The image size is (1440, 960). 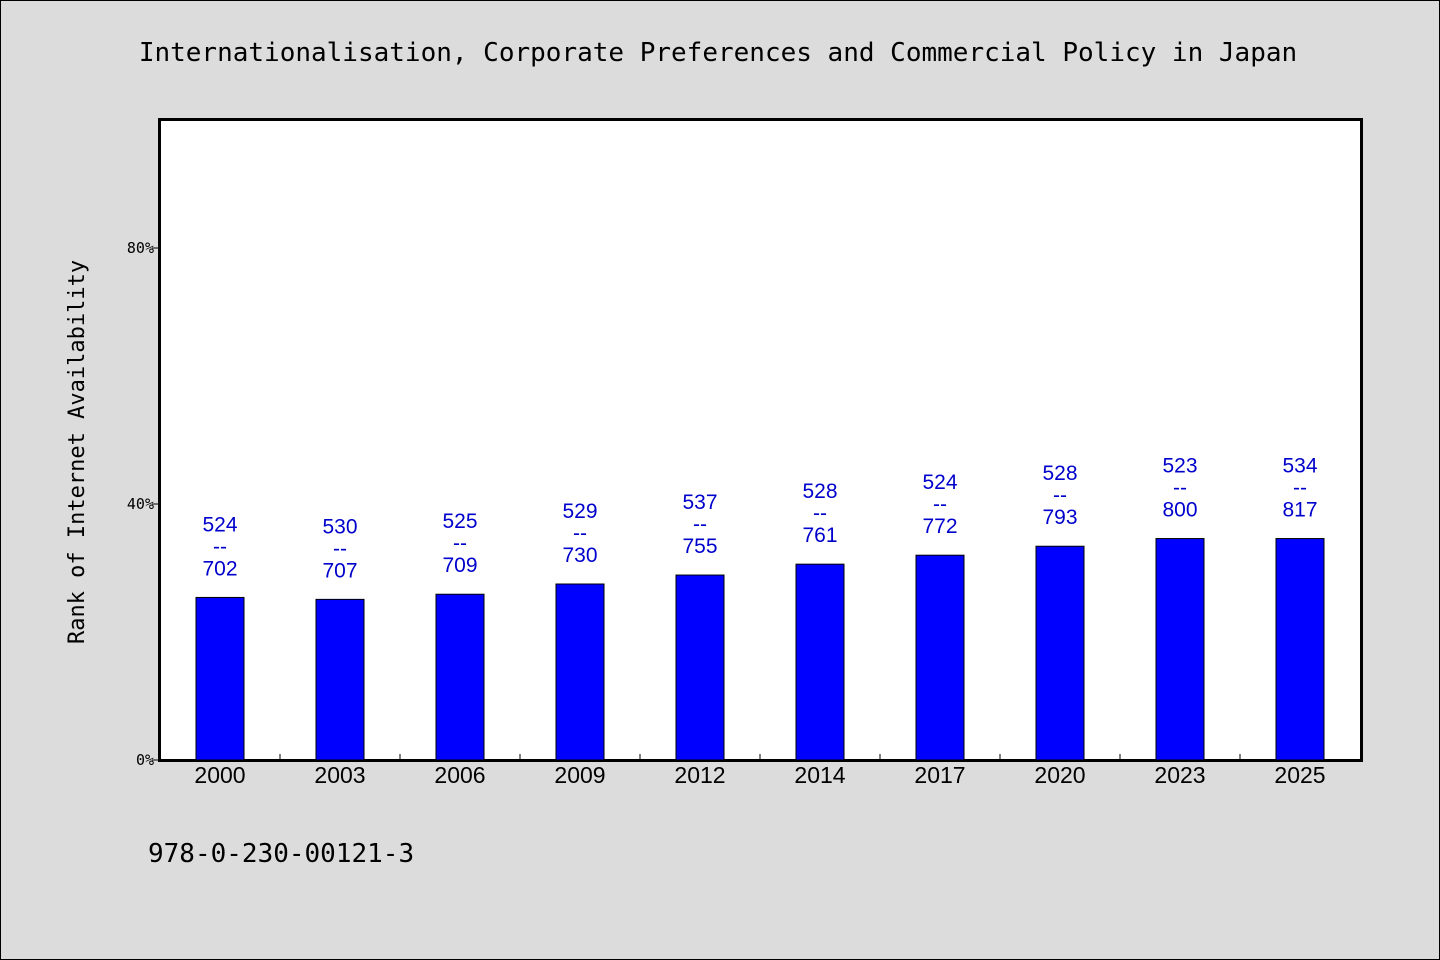 What do you see at coordinates (1299, 466) in the screenshot?
I see `data-label: 534` at bounding box center [1299, 466].